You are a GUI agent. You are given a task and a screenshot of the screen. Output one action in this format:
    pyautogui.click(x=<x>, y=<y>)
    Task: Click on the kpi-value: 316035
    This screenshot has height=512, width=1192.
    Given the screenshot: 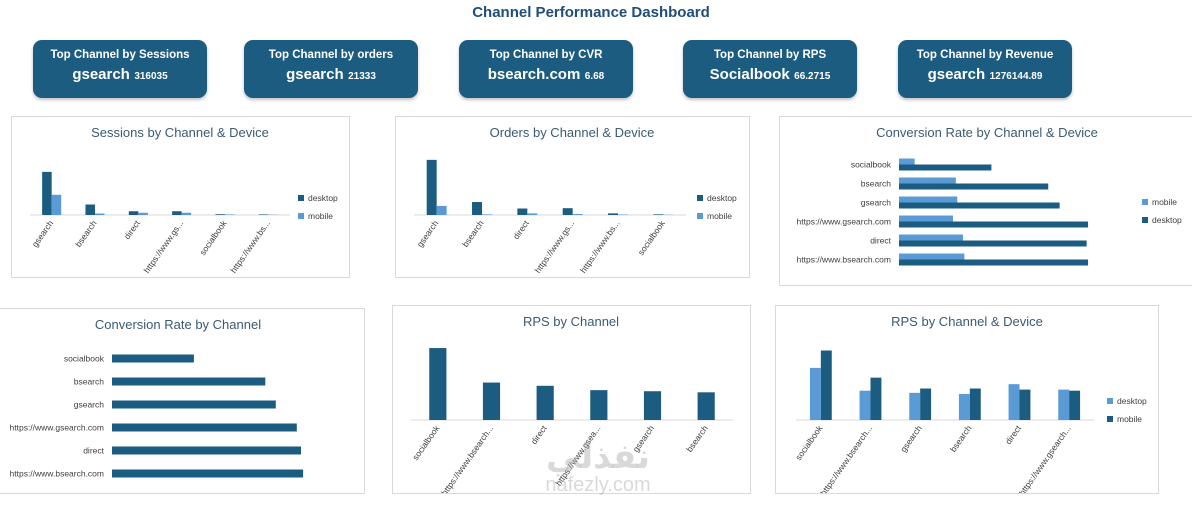 What is the action you would take?
    pyautogui.click(x=151, y=76)
    